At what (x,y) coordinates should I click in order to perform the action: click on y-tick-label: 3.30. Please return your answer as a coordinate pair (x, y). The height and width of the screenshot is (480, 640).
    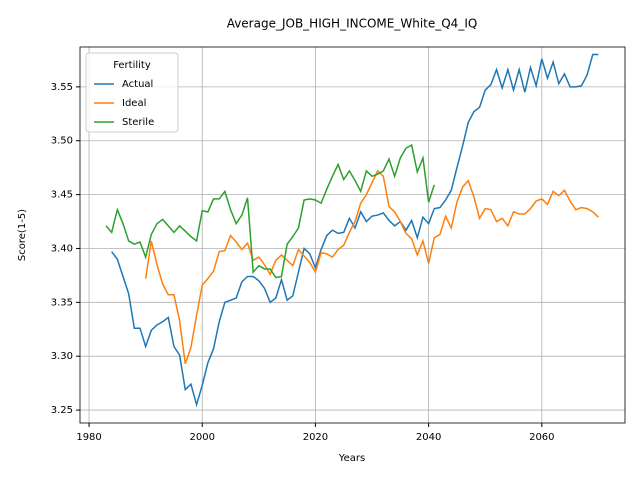
    Looking at the image, I should click on (62, 356).